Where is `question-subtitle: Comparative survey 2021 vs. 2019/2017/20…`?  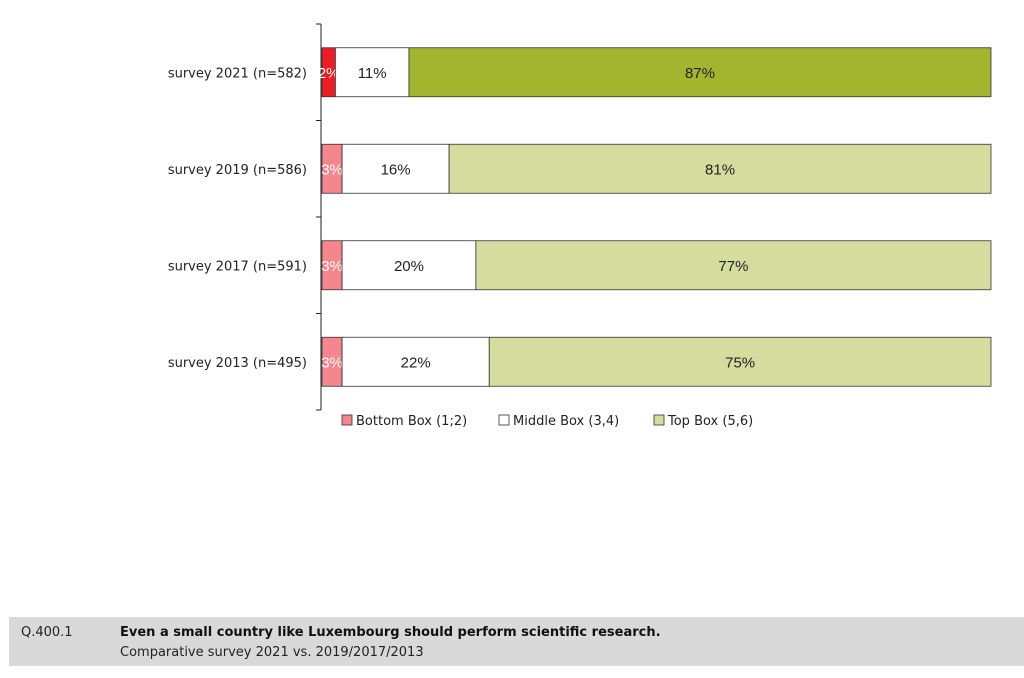
question-subtitle: Comparative survey 2021 vs. 2019/2017/20… is located at coordinates (272, 652).